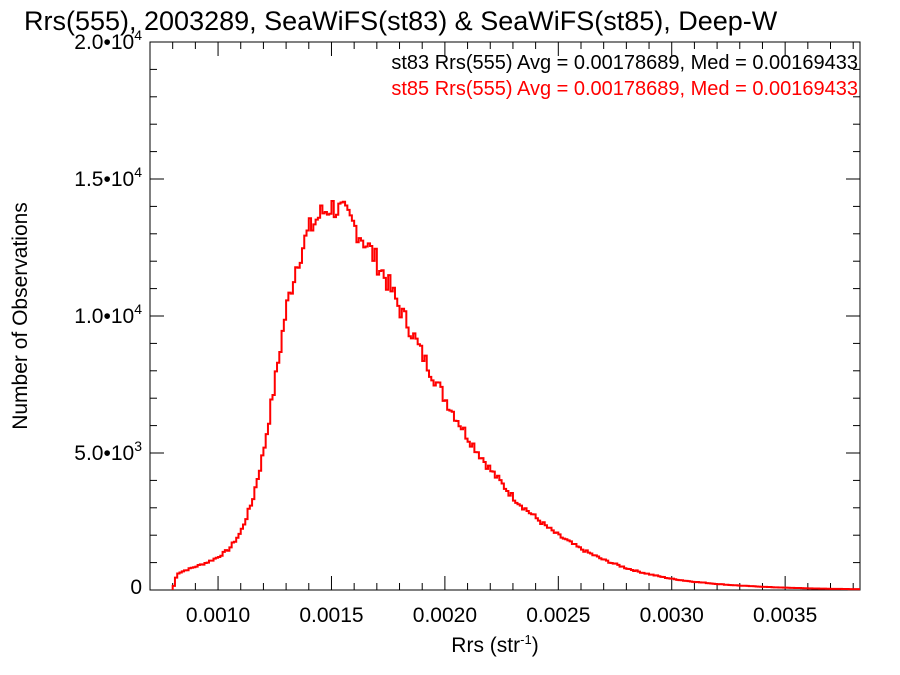 Image resolution: width=900 pixels, height=675 pixels. I want to click on y-tick-label: 5.0•103, so click(108, 451).